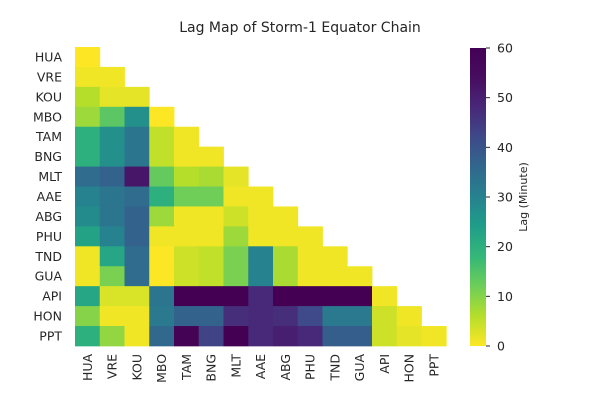 This screenshot has height=404, width=600. Describe the element at coordinates (505, 48) in the screenshot. I see `colorbar-tick-label: 60` at that location.